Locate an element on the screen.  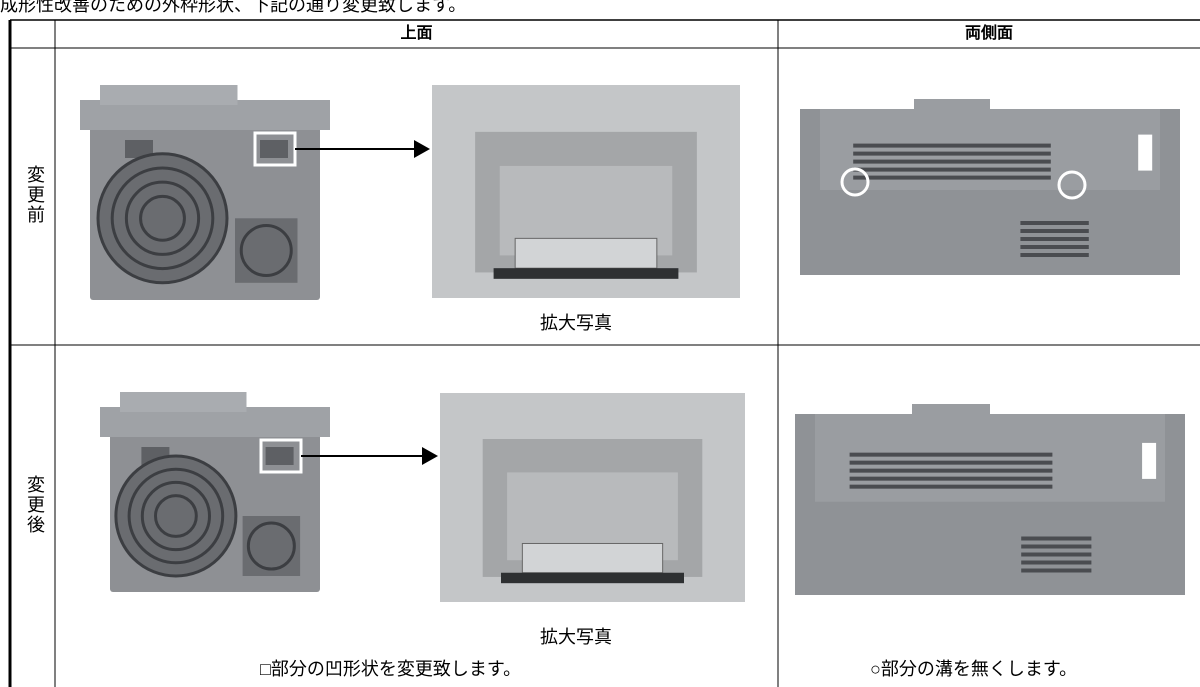
note: ○部分の溝を無くします。 is located at coordinates (974, 669).